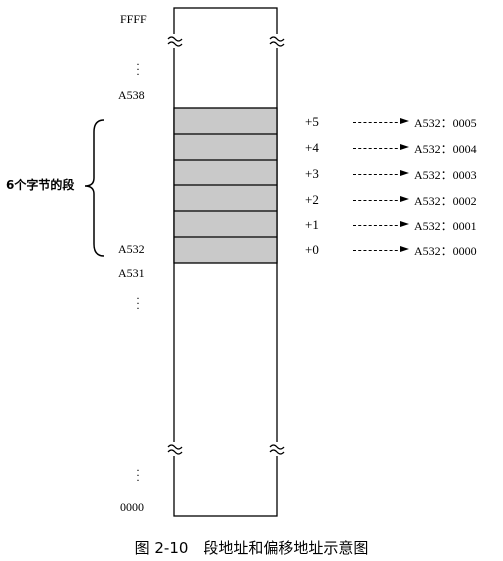 The image size is (503, 561). Describe the element at coordinates (251, 548) in the screenshot. I see `figure-caption: 图 2-10 段地址和偏移地址示意图` at that location.